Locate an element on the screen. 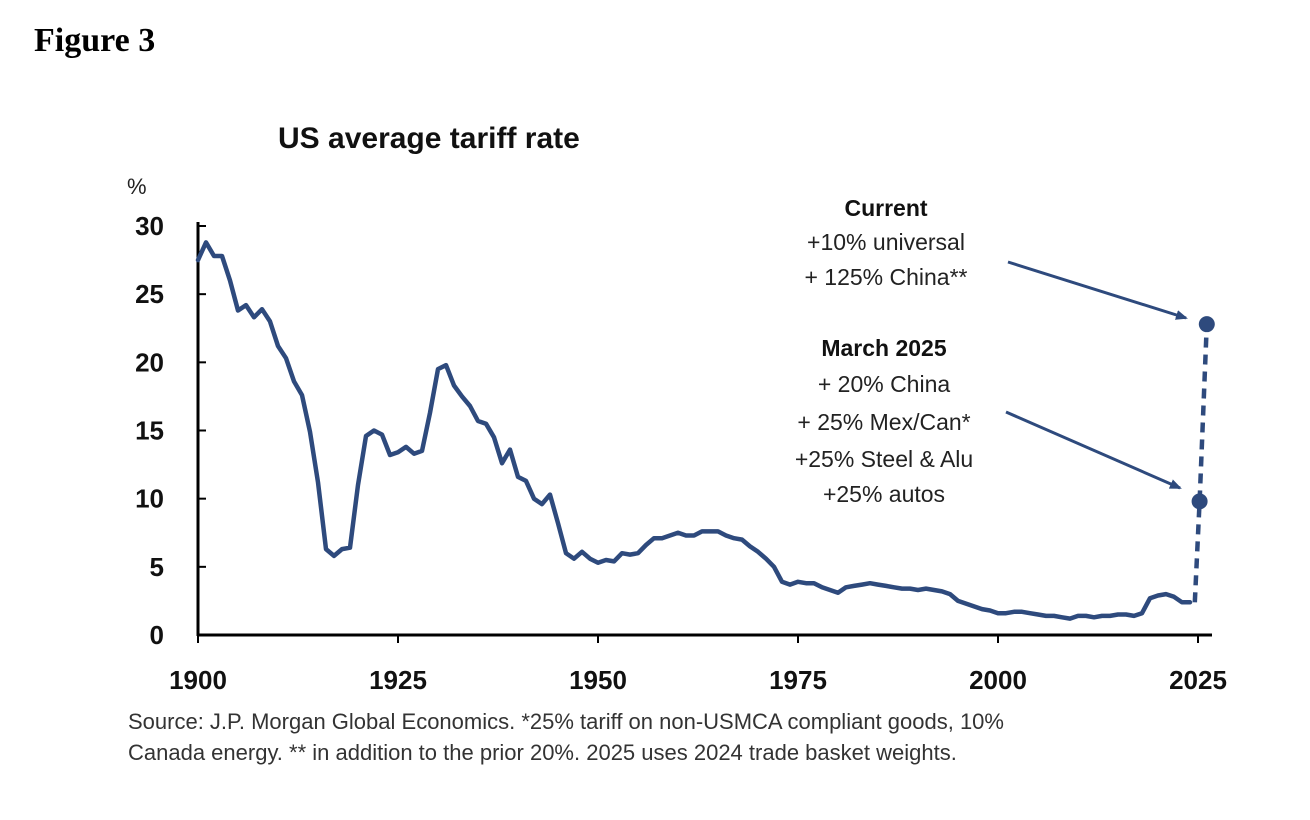 This screenshot has height=820, width=1310. x-tick-label: 1925 is located at coordinates (398, 680).